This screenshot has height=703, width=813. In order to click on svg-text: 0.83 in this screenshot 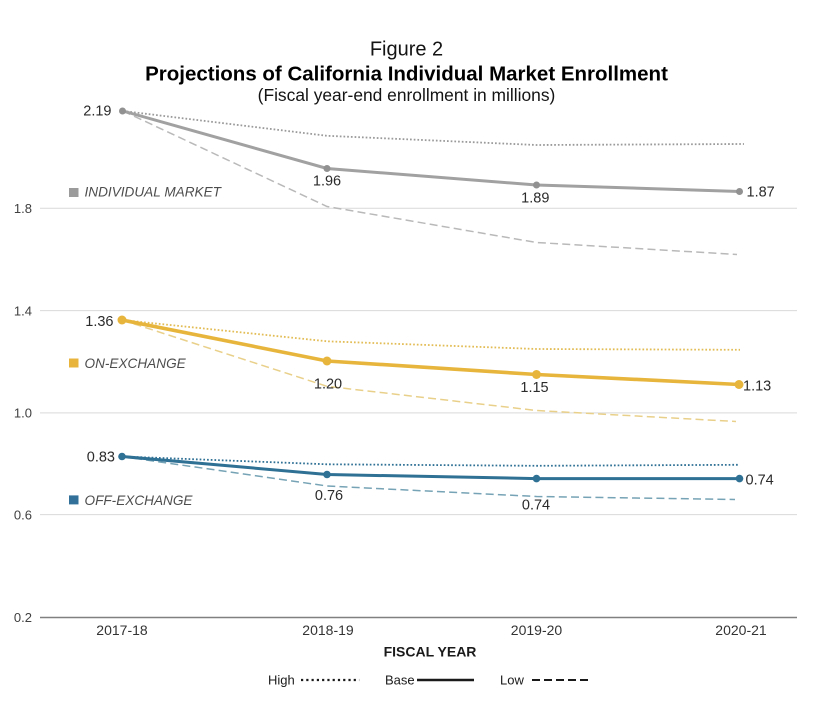, I will do `click(101, 458)`.